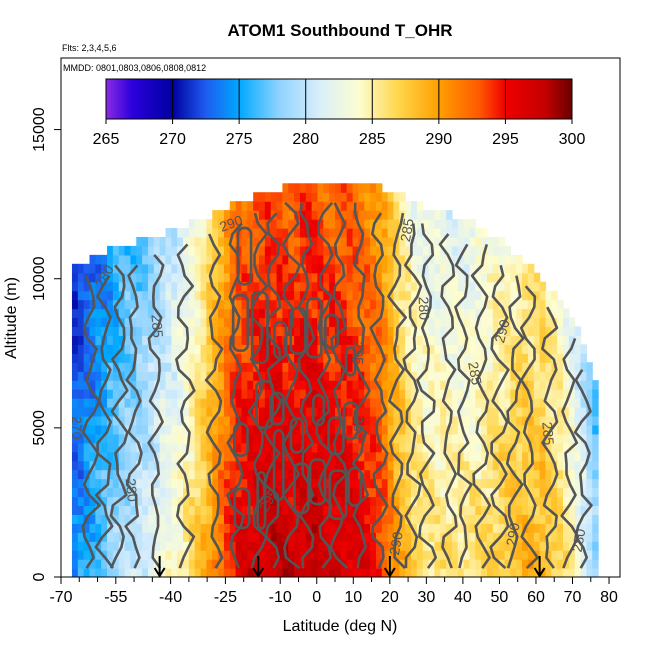 Image resolution: width=650 pixels, height=650 pixels. What do you see at coordinates (298, 330) in the screenshot?
I see `contour-loop` at bounding box center [298, 330].